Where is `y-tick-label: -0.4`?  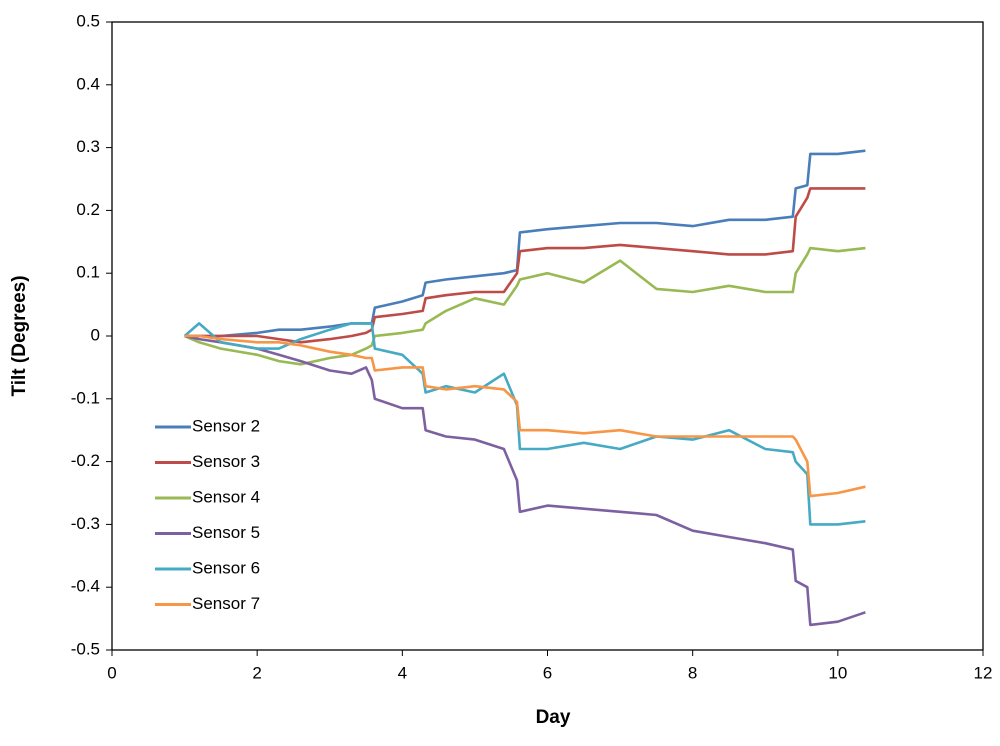
y-tick-label: -0.4 is located at coordinates (85, 586).